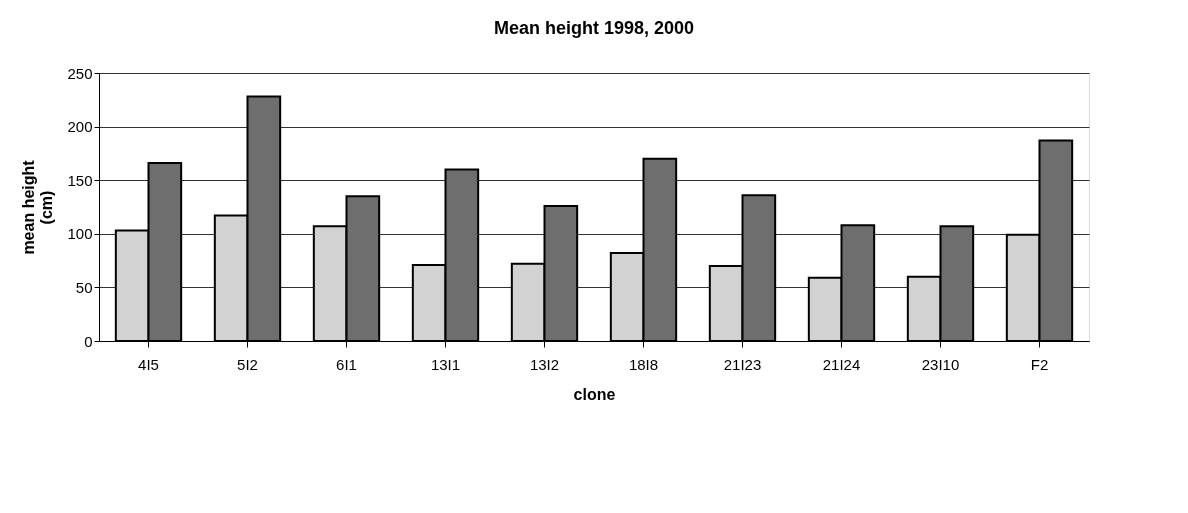 Image resolution: width=1188 pixels, height=513 pixels. Describe the element at coordinates (80, 180) in the screenshot. I see `y-tick-label: 150` at that location.